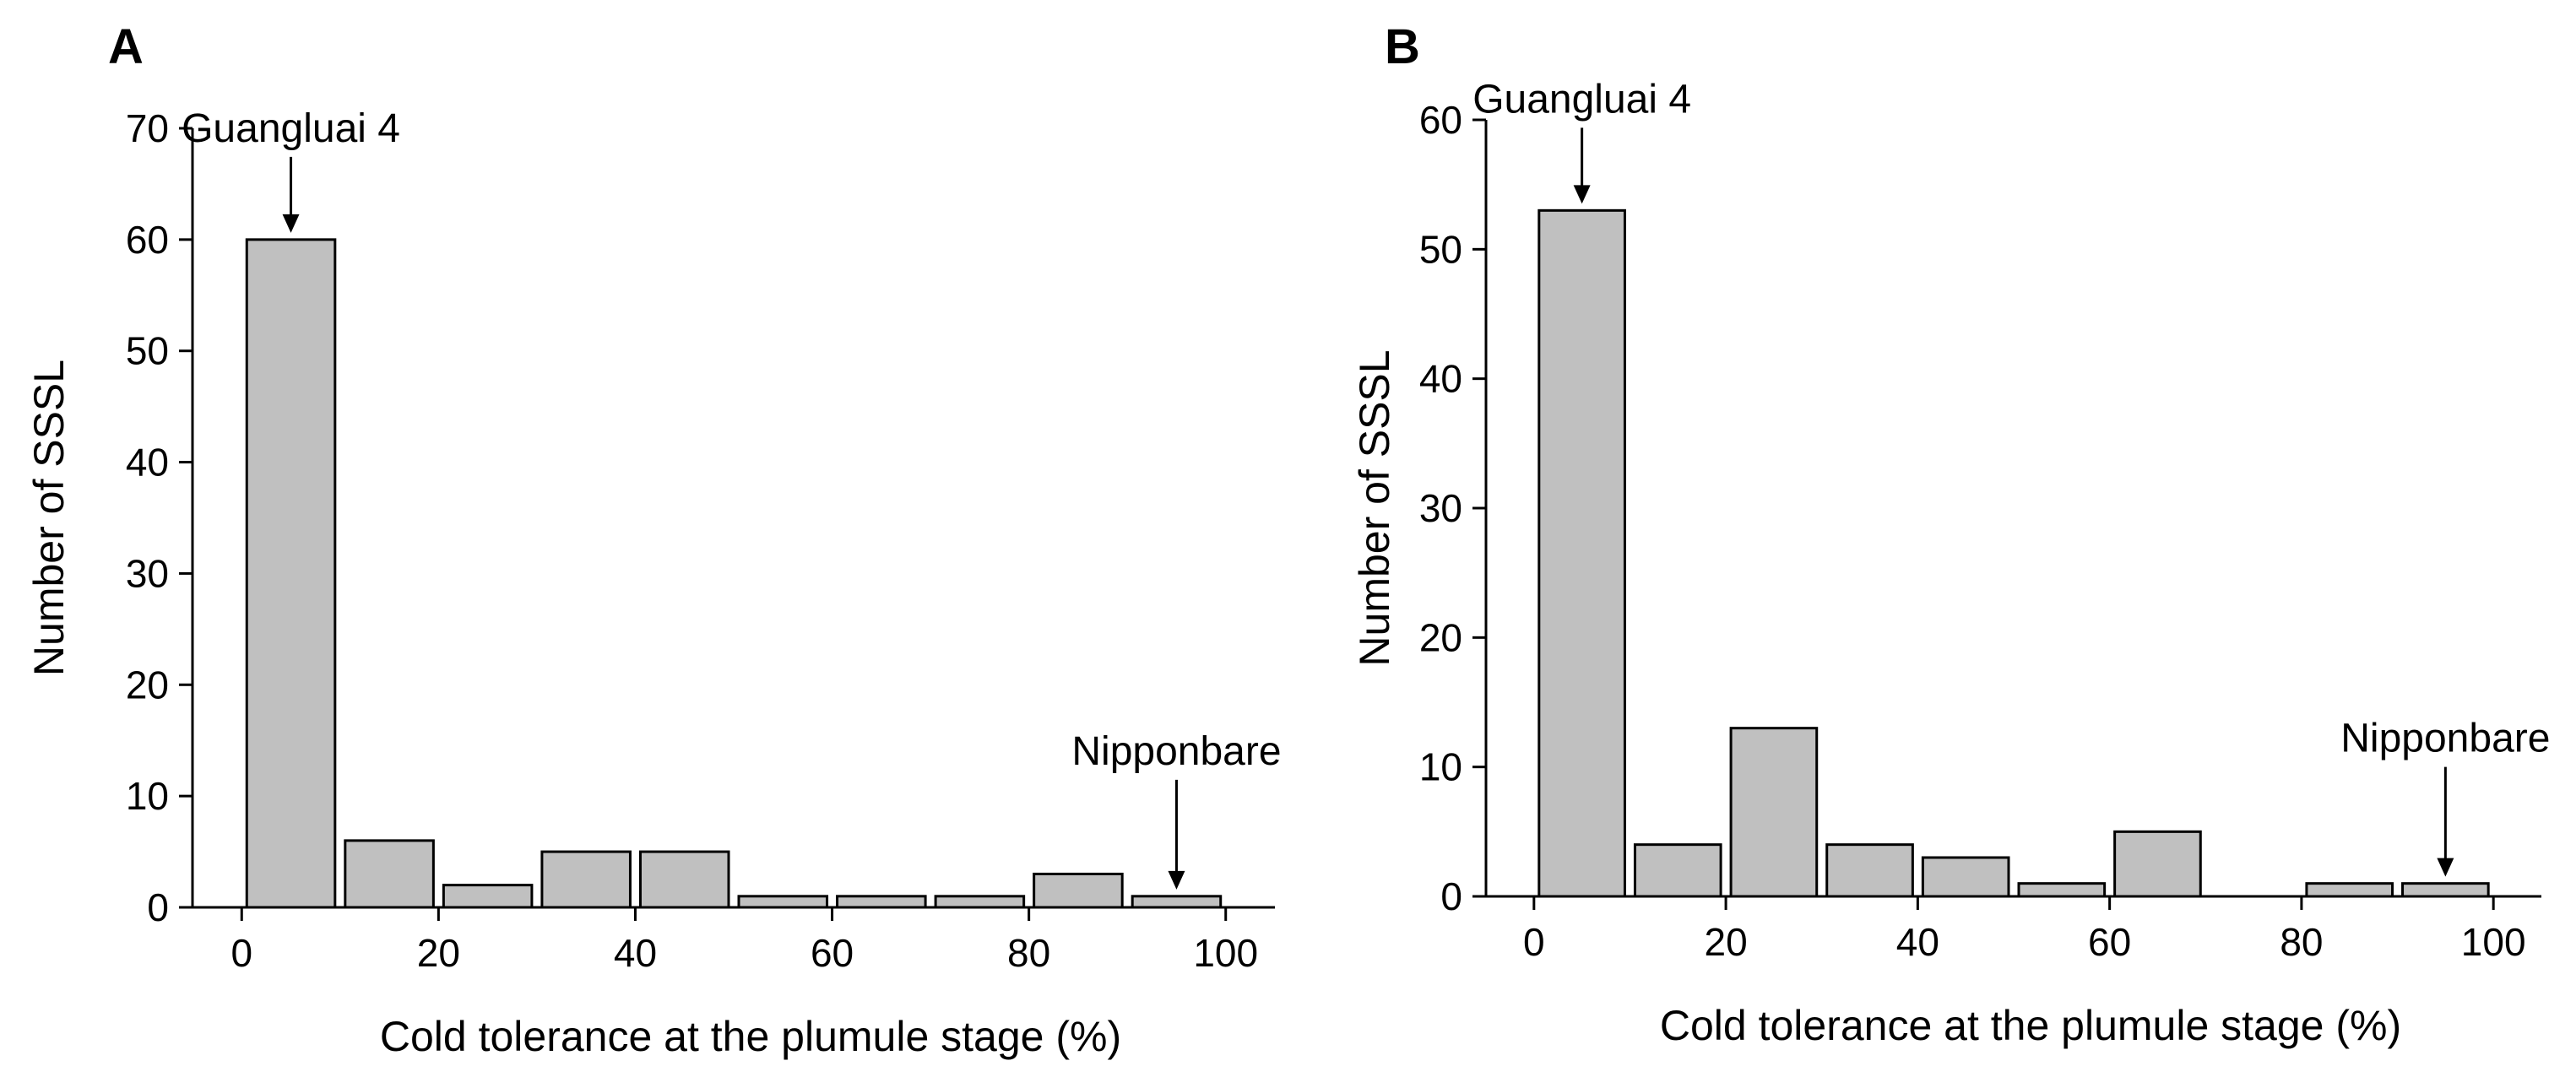 The image size is (2576, 1077). Describe the element at coordinates (147, 128) in the screenshot. I see `y-tick-label: 70` at that location.